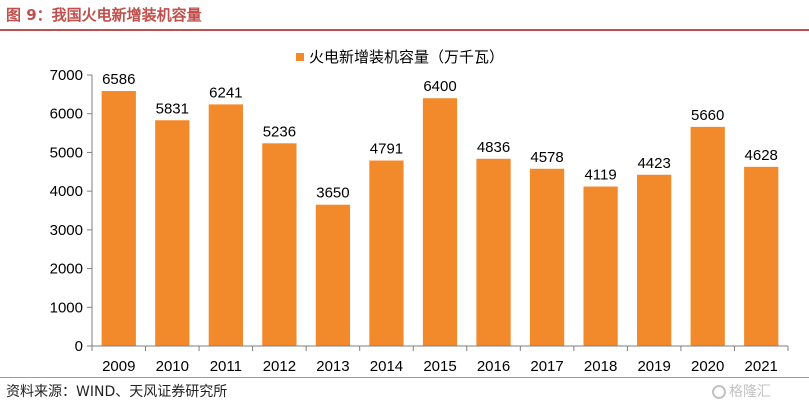 The height and width of the screenshot is (409, 809). I want to click on data-label: 6586, so click(118, 79).